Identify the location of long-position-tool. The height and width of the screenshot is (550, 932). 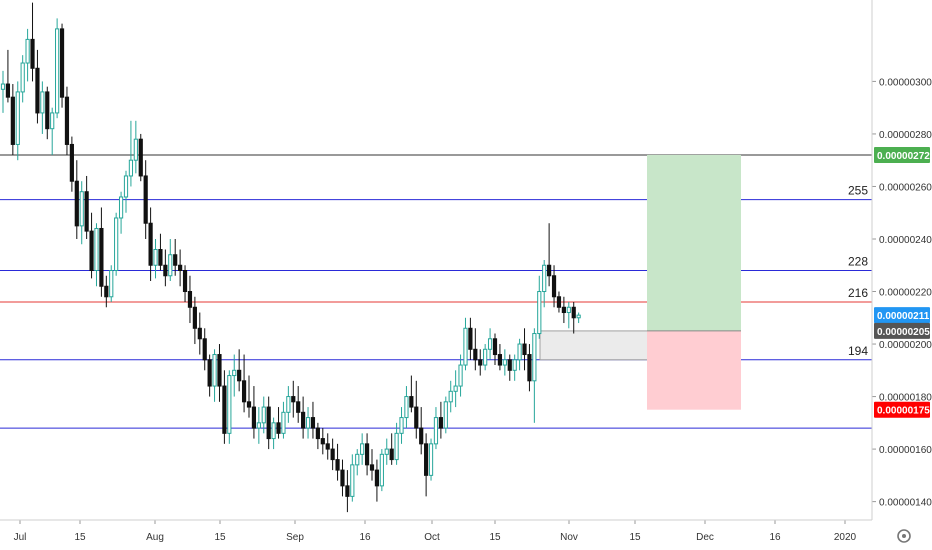
(694, 282).